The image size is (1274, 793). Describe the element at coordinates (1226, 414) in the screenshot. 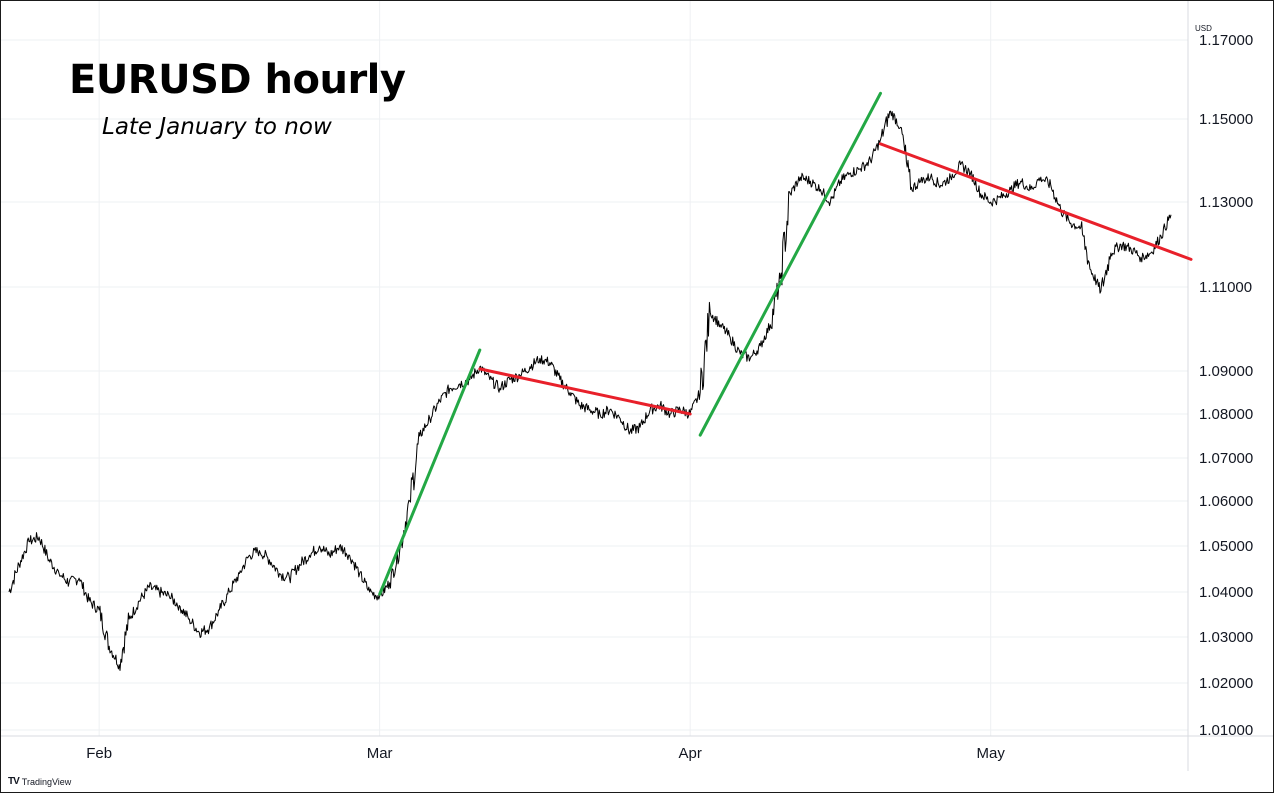

I see `y-tick-label: 1.08000` at that location.